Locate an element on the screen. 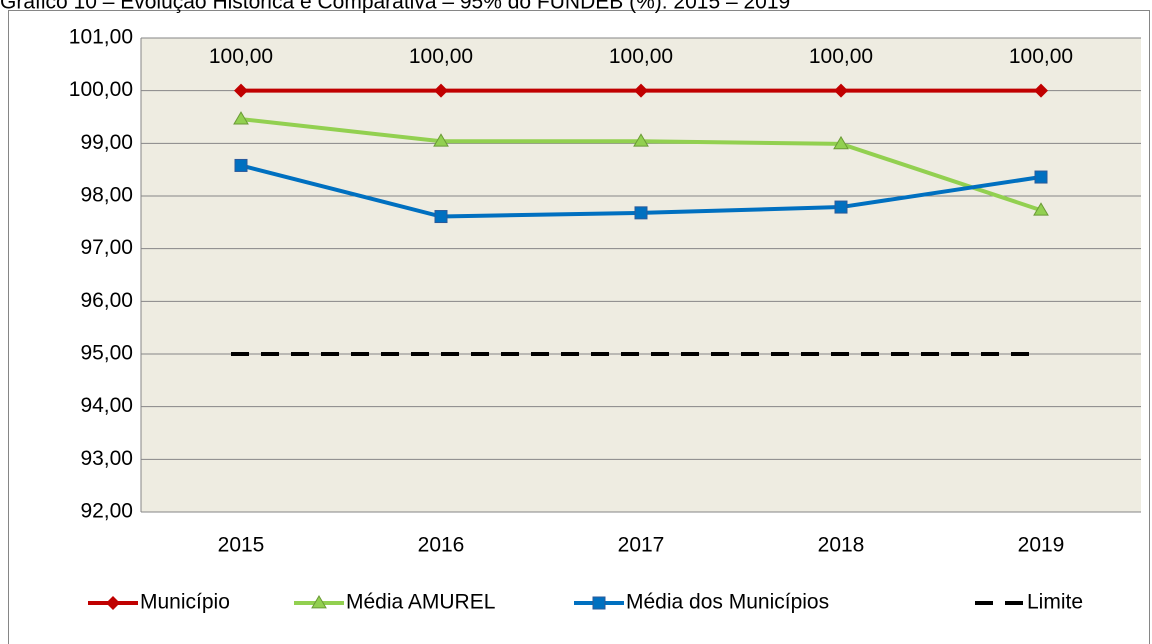 This screenshot has height=644, width=1152. legend-label: Média AMUREL is located at coordinates (420, 602).